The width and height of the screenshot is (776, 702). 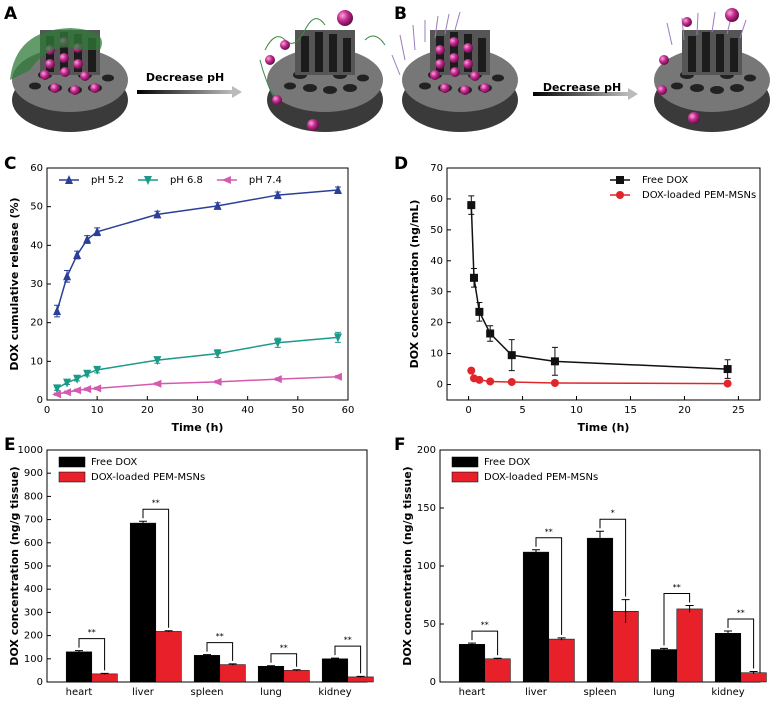 I want to click on legend-label: Free DOX, so click(x=114, y=462).